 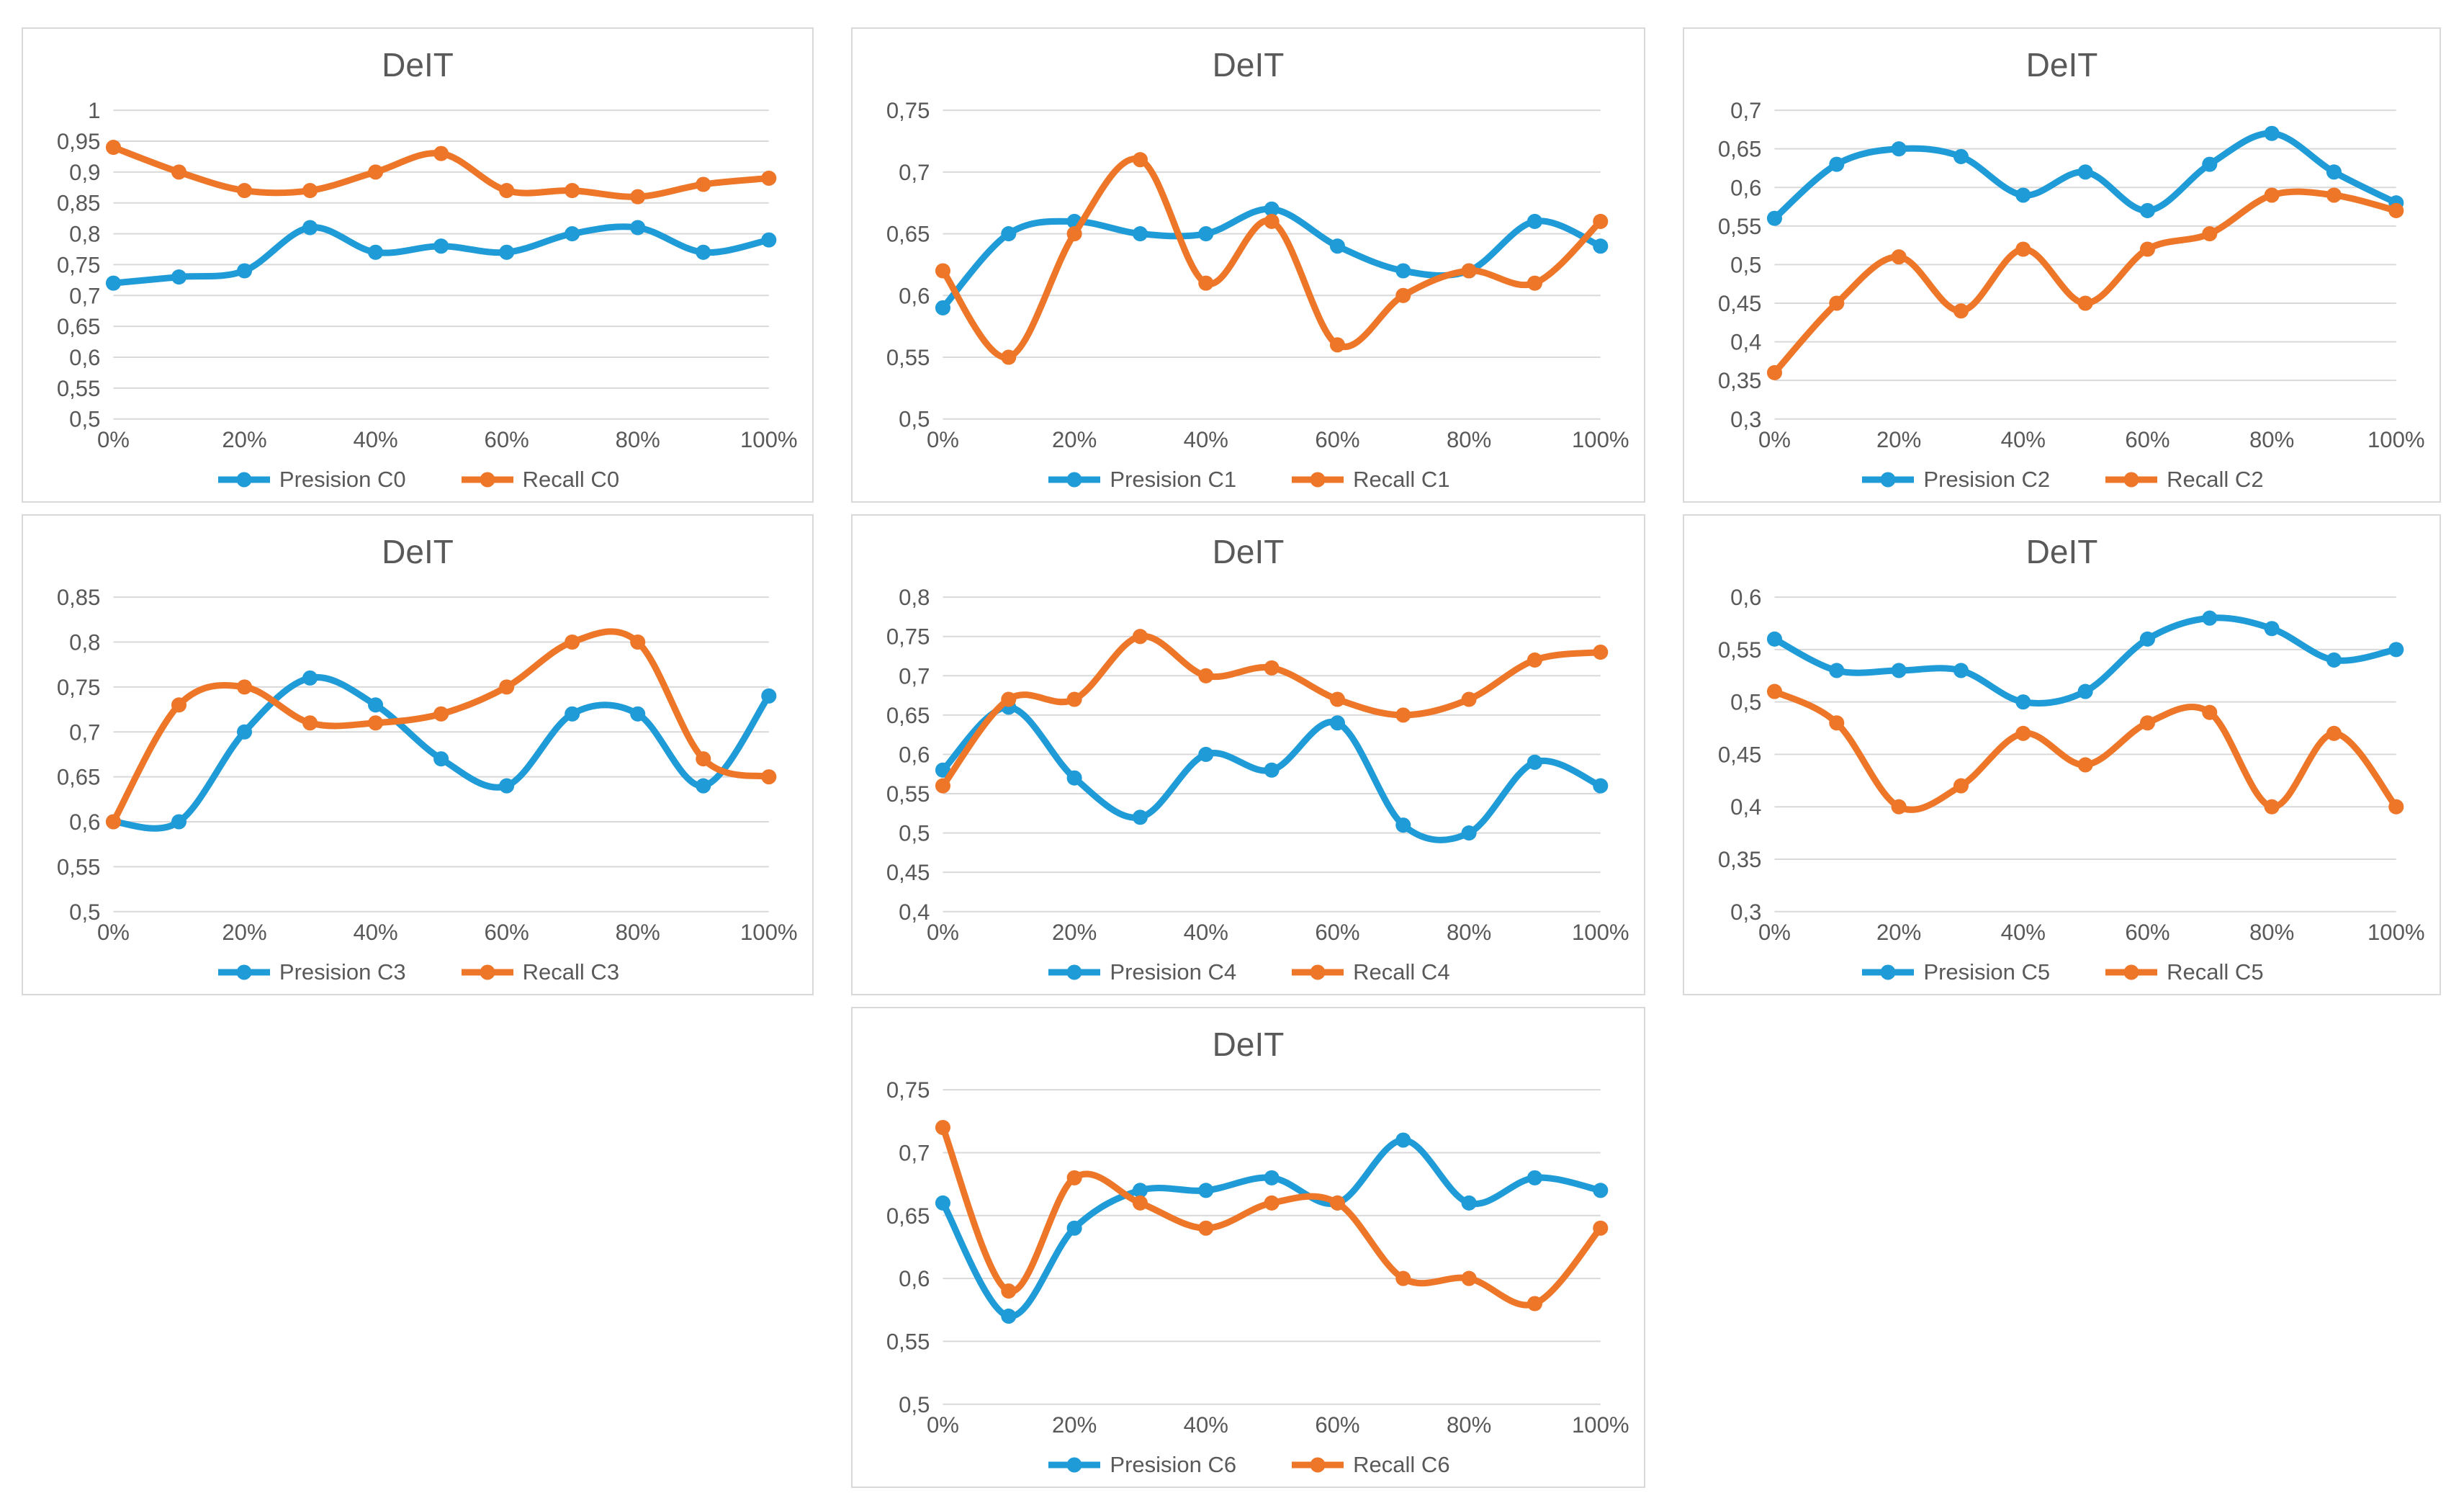 What do you see at coordinates (1745, 912) in the screenshot?
I see `y-tick-label: 0,3` at bounding box center [1745, 912].